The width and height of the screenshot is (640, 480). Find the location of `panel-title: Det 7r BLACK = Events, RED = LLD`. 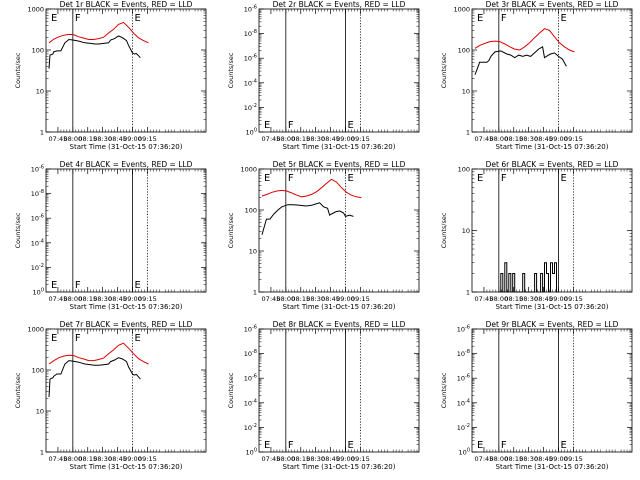

panel-title: Det 7r BLACK = Events, RED = LLD is located at coordinates (126, 324).